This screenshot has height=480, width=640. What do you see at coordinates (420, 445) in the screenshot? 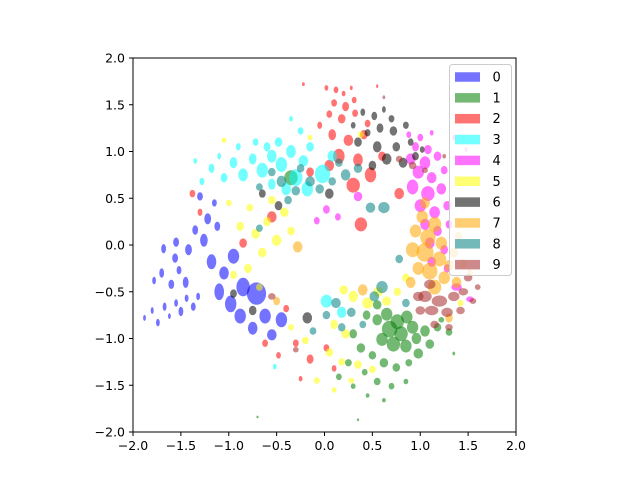
I see `x-tick-label: 1.0` at bounding box center [420, 445].